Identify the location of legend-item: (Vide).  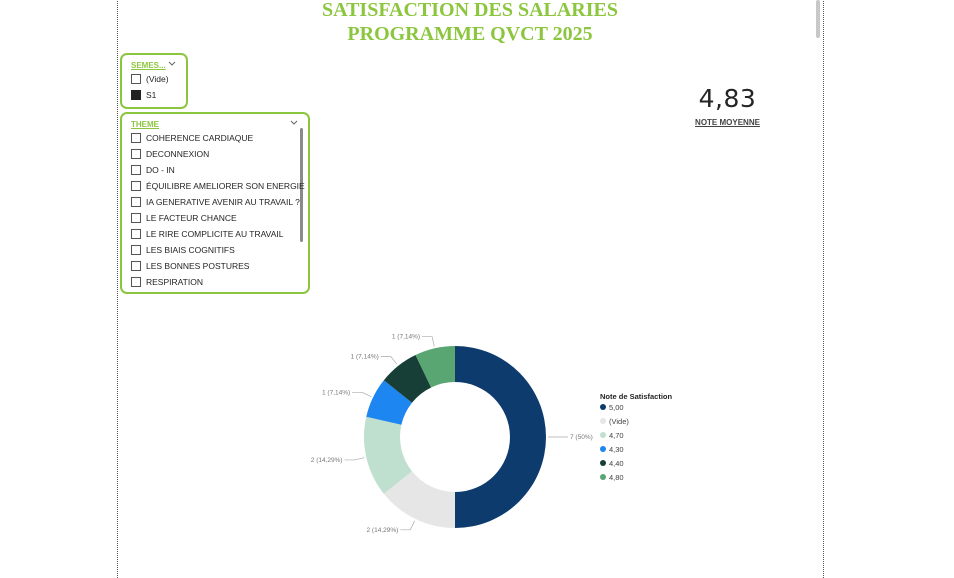
(614, 421).